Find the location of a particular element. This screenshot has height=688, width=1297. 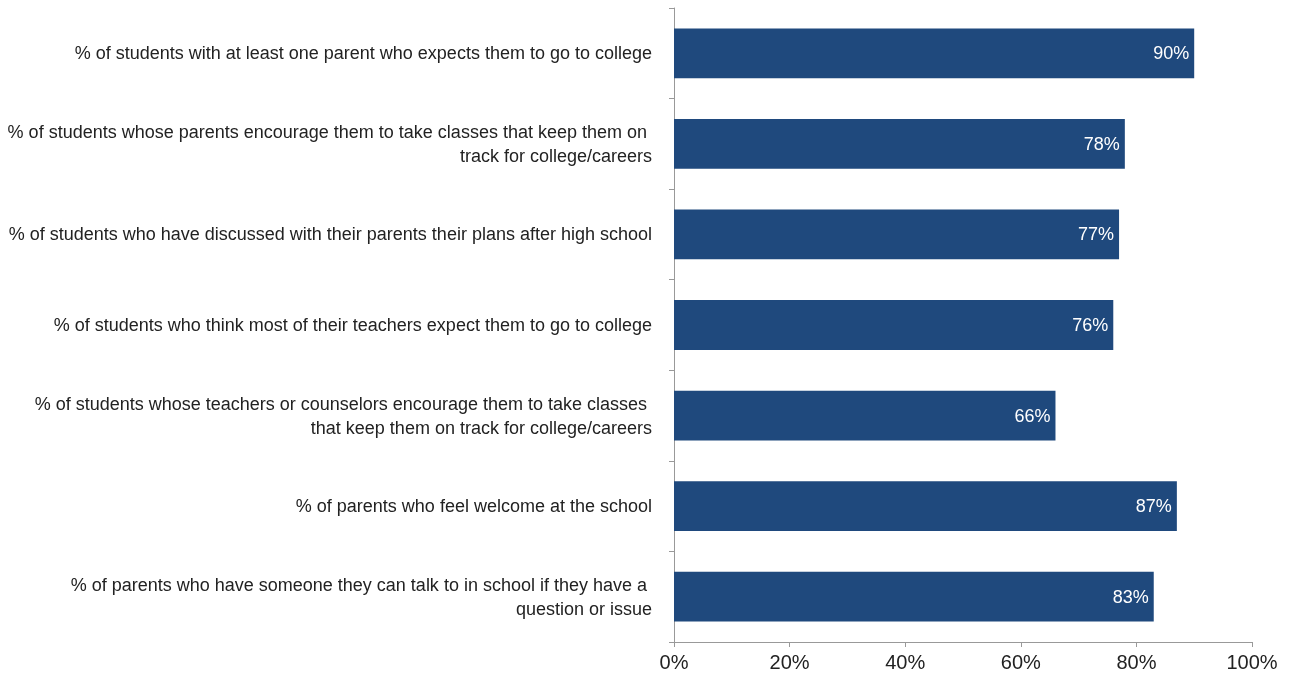

data-label: 76% is located at coordinates (1090, 325).